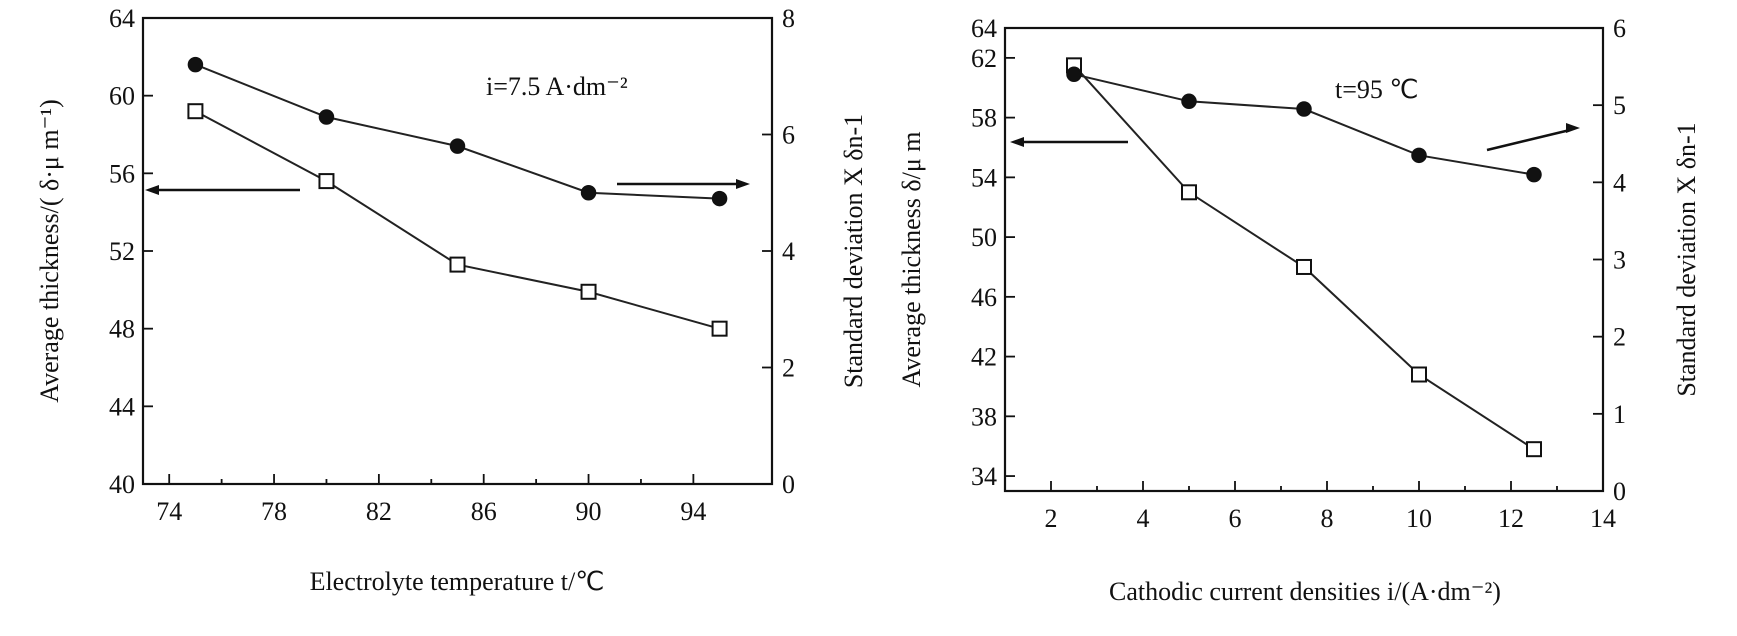 The image size is (1737, 636). I want to click on x-tick-label: 2, so click(1051, 518).